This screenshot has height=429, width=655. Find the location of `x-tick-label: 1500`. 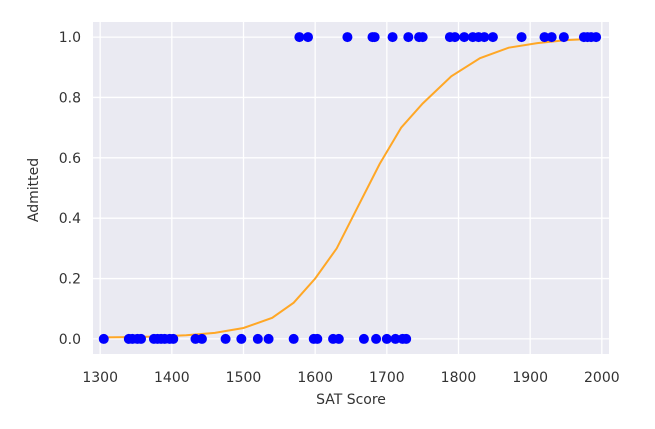

x-tick-label: 1500 is located at coordinates (244, 378).